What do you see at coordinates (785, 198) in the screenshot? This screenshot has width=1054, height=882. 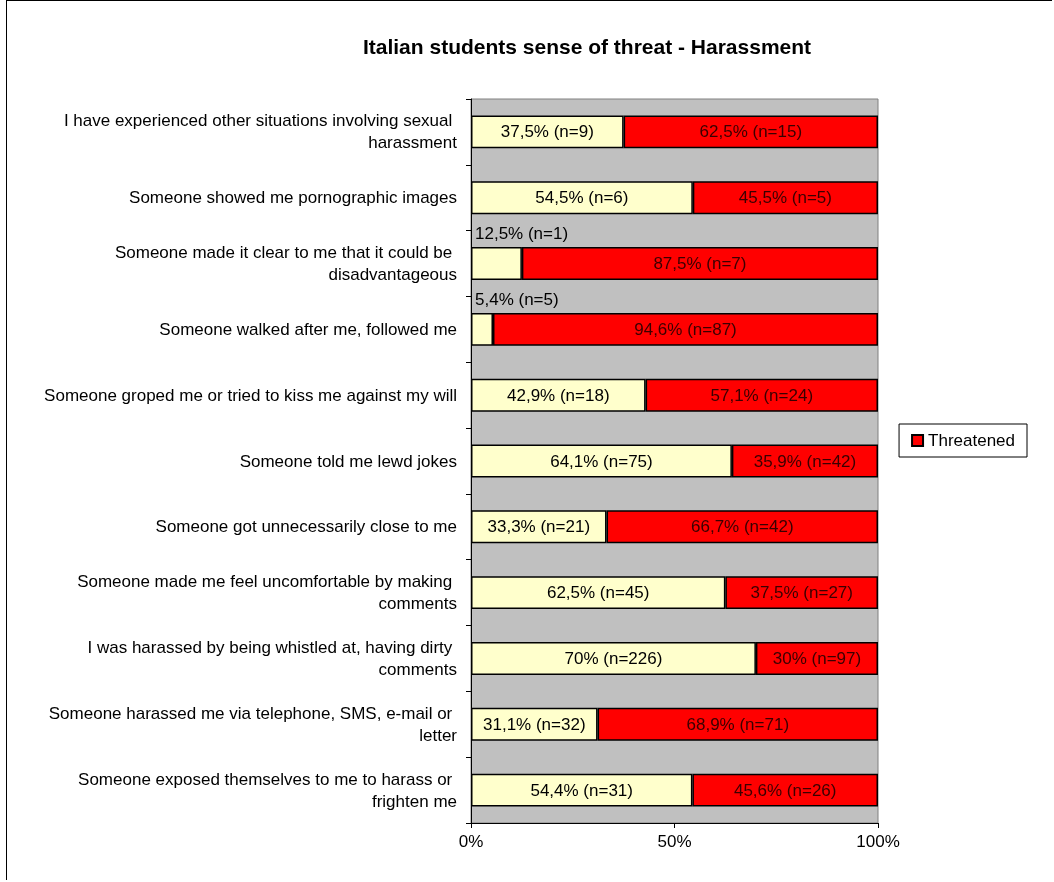 I see `data-label: 45,5% (n=5)` at bounding box center [785, 198].